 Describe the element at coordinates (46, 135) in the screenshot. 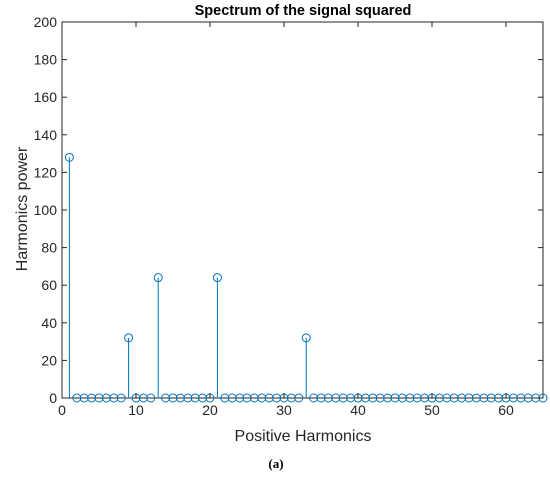

I see `y-tick-label: 140` at that location.